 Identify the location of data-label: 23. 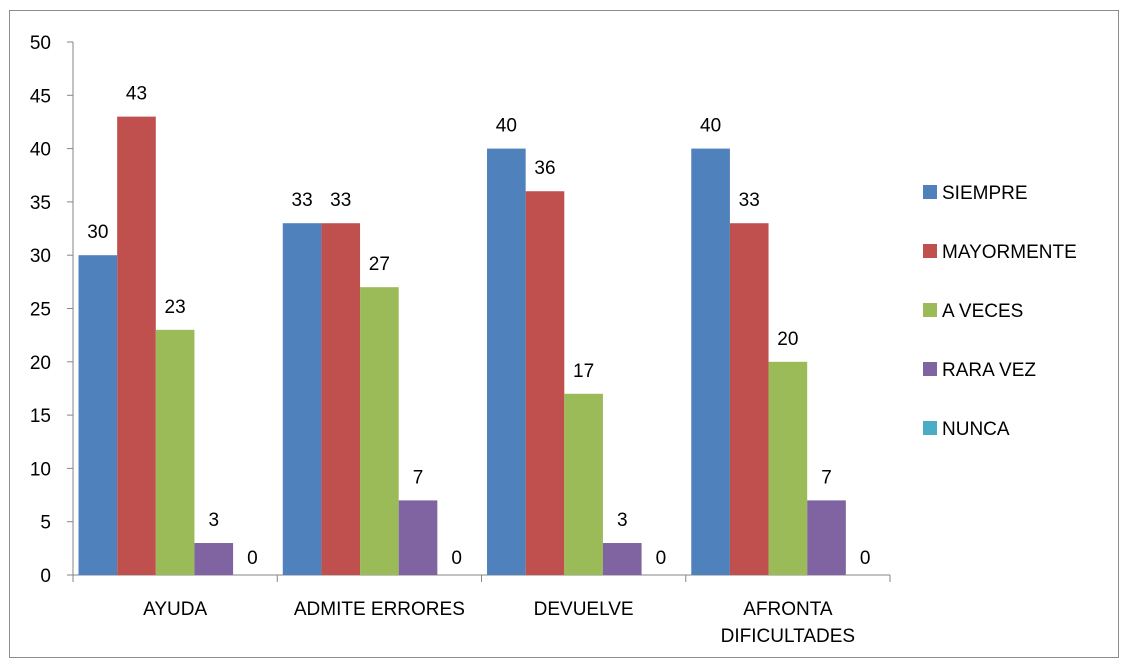
(175, 307).